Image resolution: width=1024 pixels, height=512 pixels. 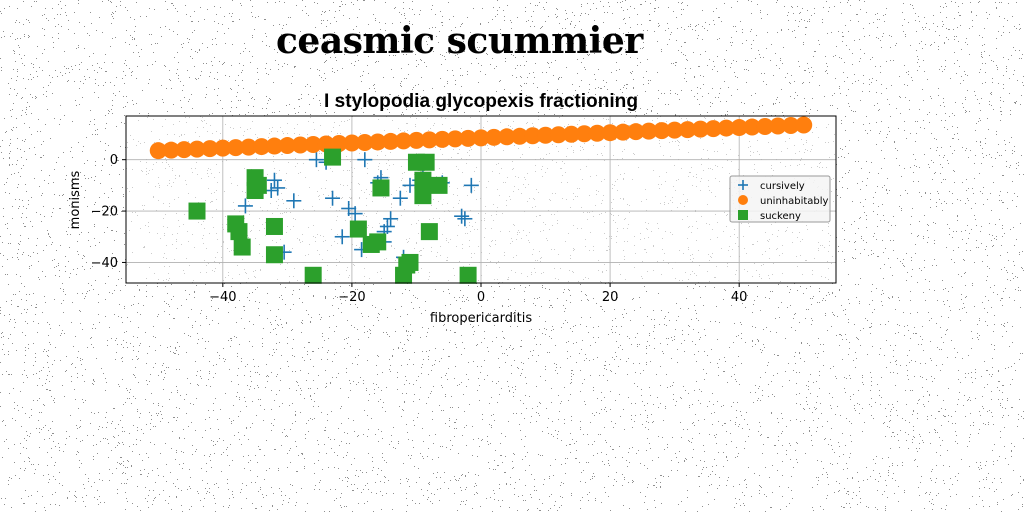 I want to click on legend: cursively uninhabitably suckeny, so click(x=780, y=199).